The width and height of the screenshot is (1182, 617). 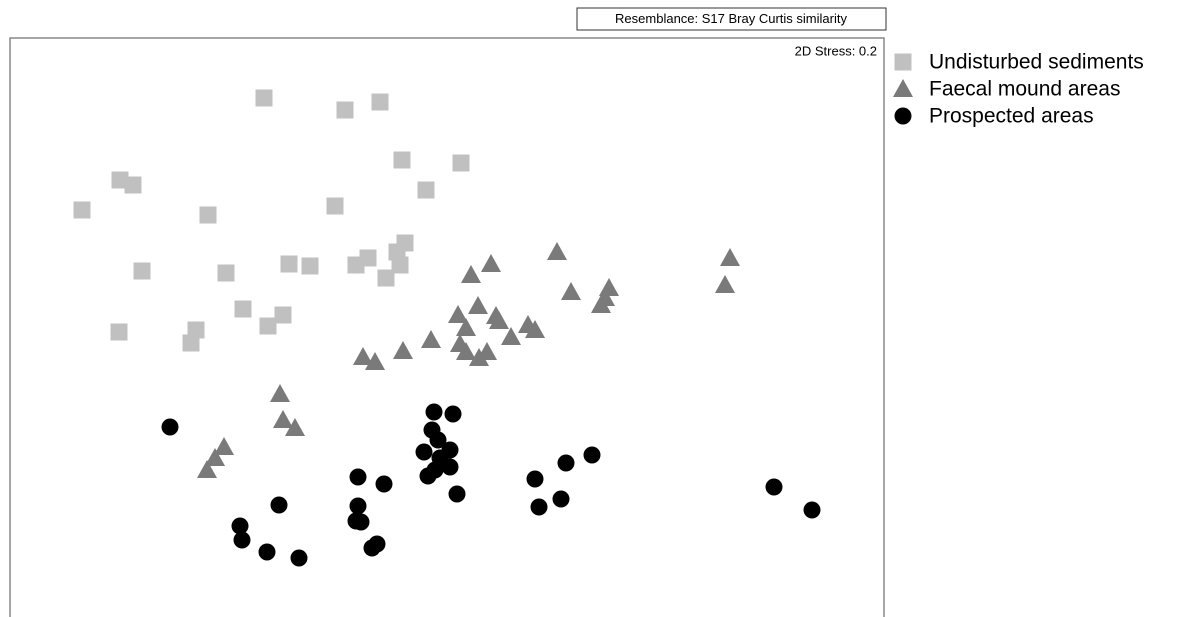 I want to click on annotation-box, so click(x=731, y=19).